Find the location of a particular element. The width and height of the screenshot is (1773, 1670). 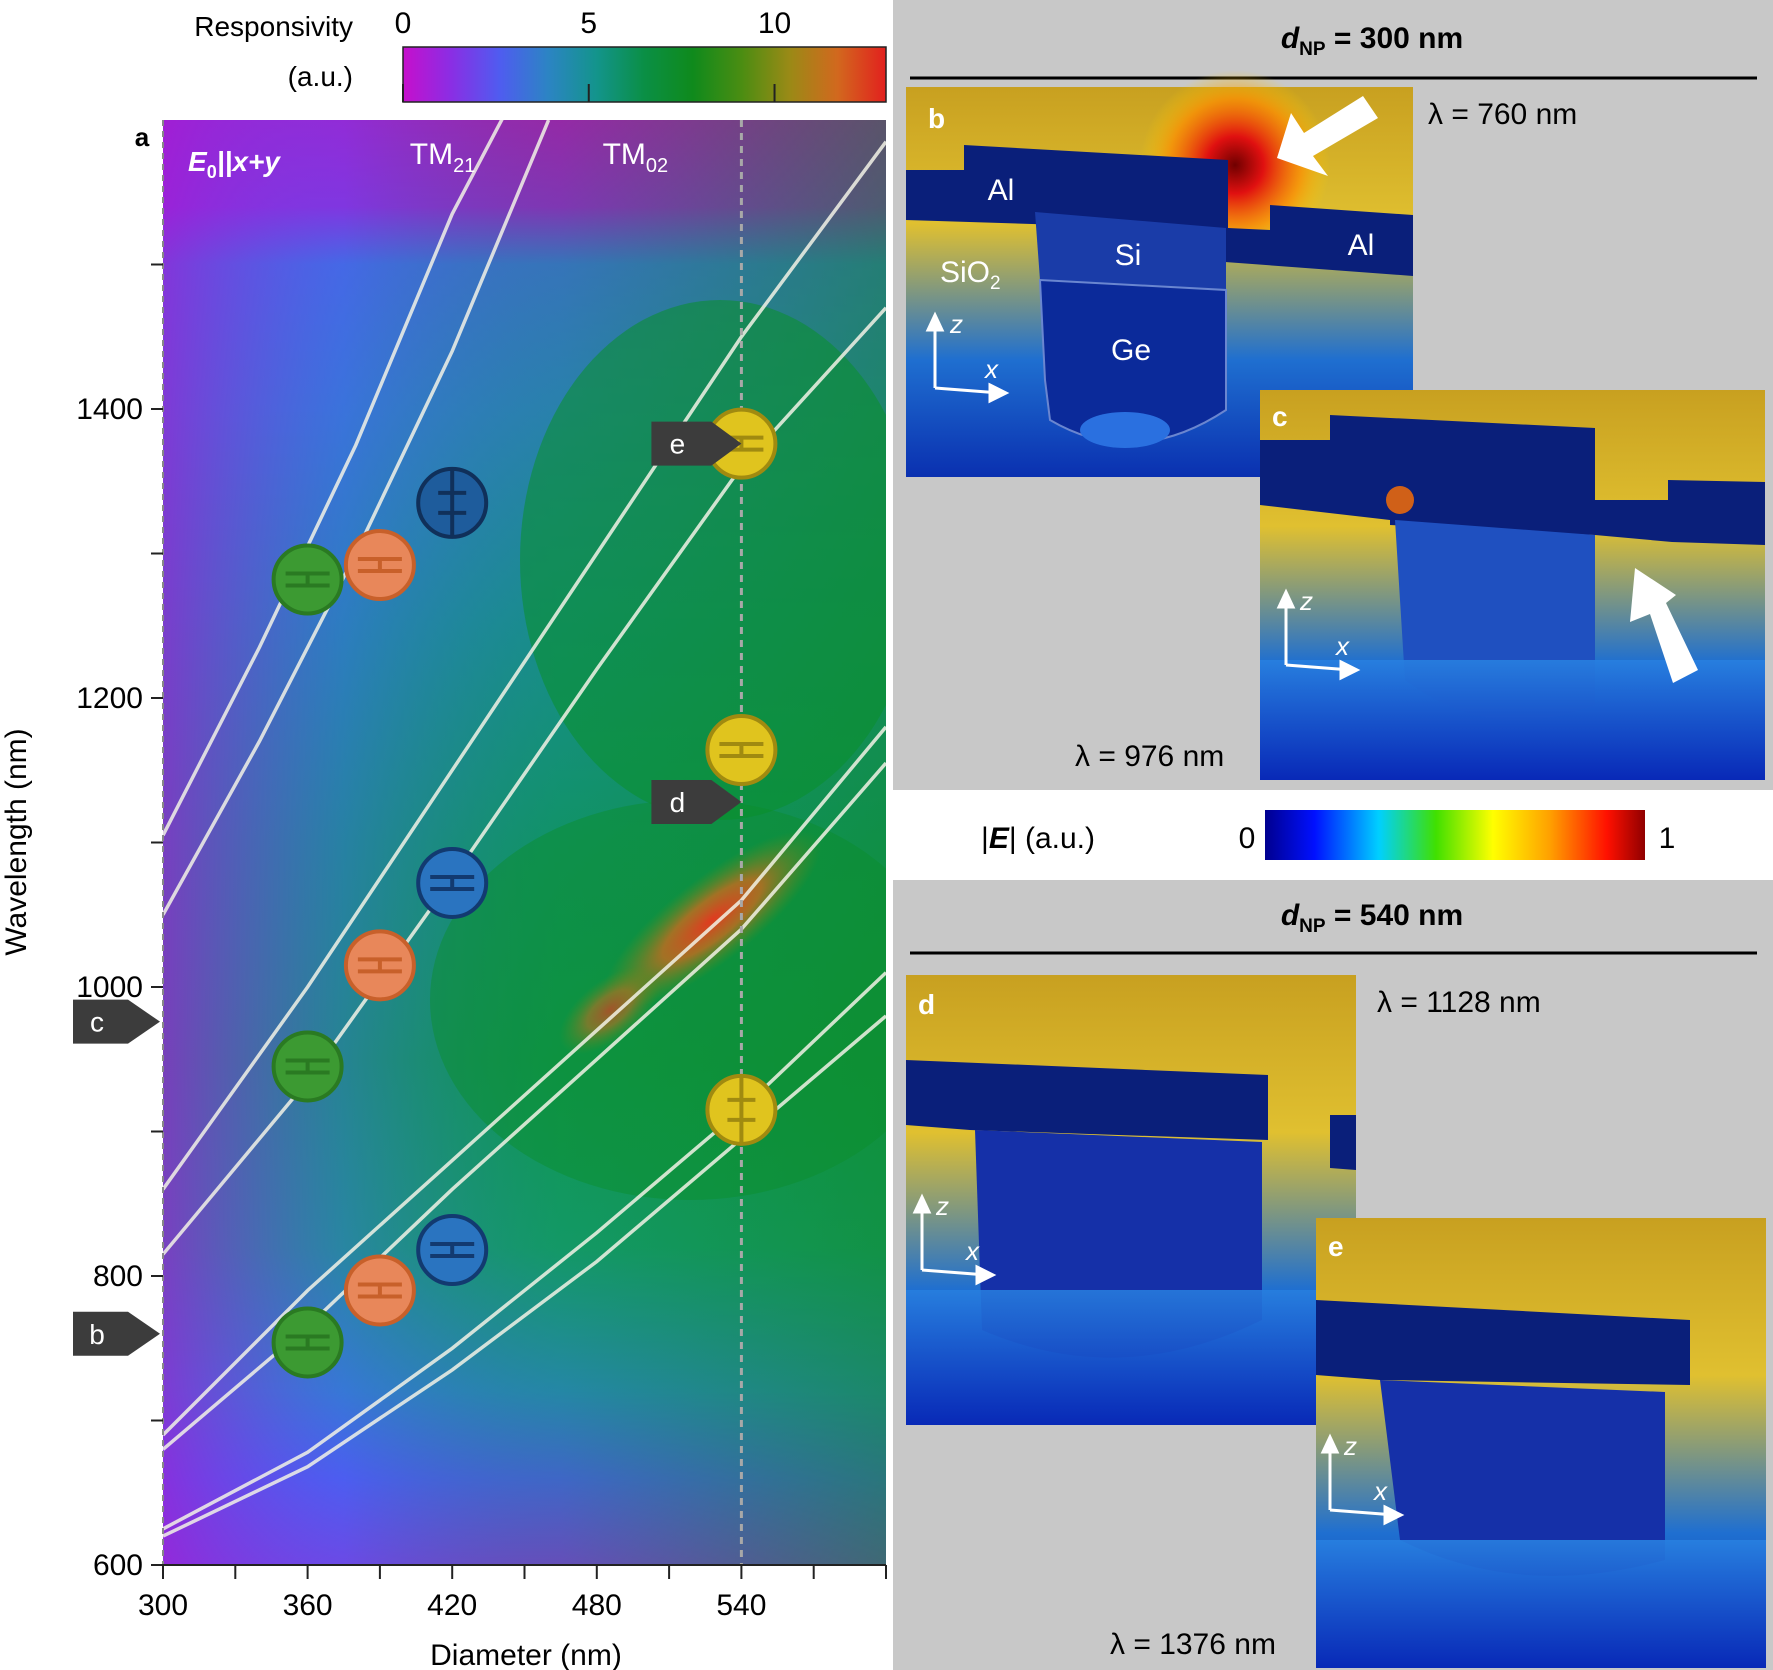

wavelength-e: λ = 1376 nm is located at coordinates (1193, 1644).